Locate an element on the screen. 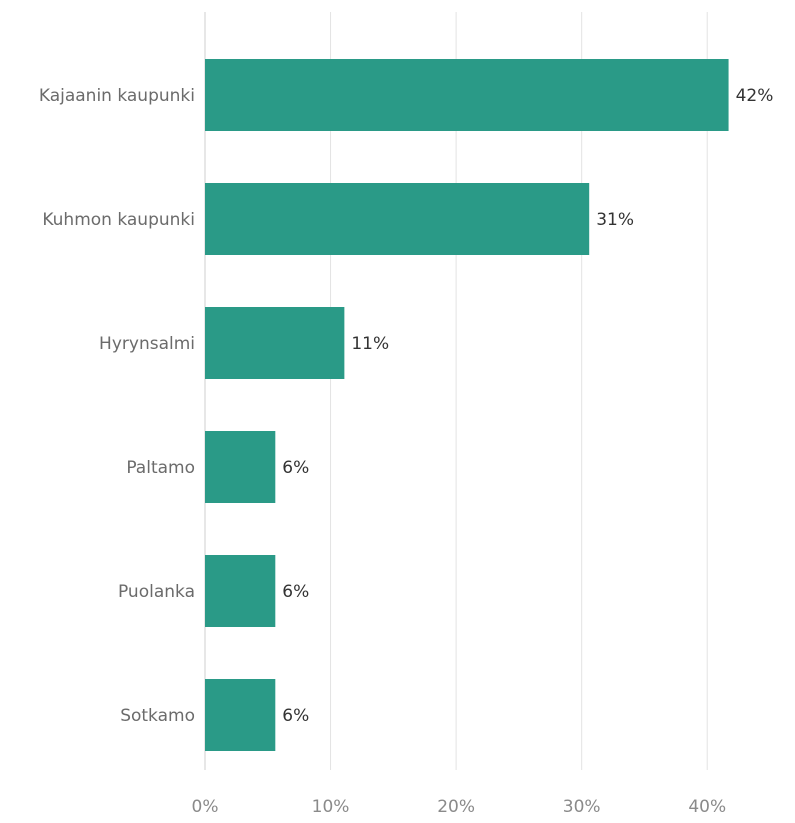 Image resolution: width=795 pixels, height=823 pixels. category-label: Kajaanin kaupunki is located at coordinates (117, 96).